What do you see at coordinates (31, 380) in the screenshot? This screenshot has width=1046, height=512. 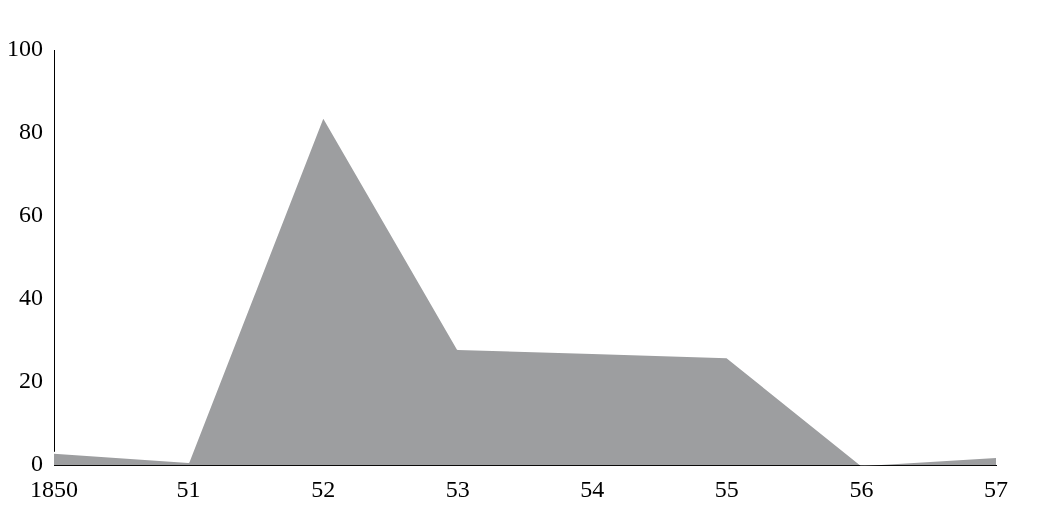 I see `y-tick-label: 20` at bounding box center [31, 380].